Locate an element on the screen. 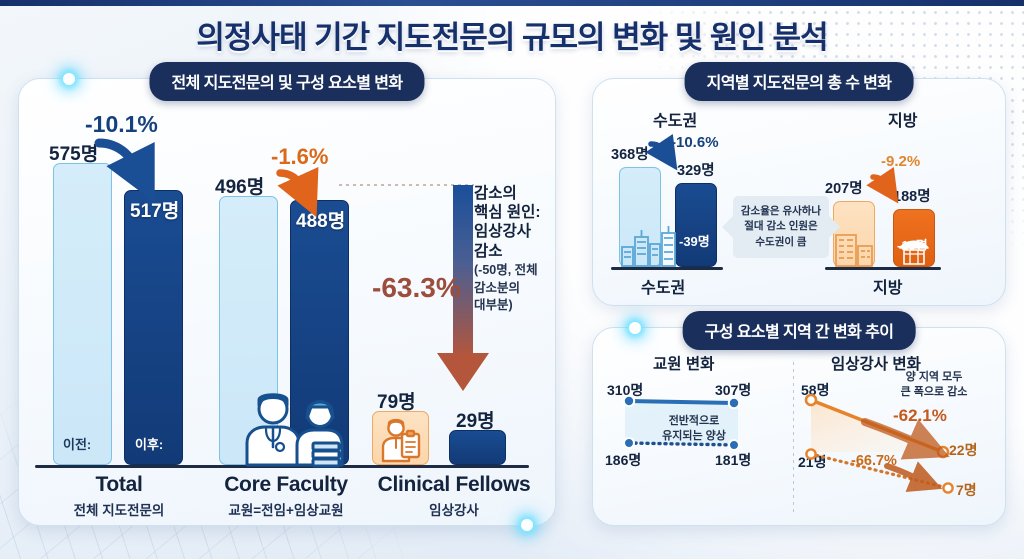  fellows-trend-lines is located at coordinates (879, 443).